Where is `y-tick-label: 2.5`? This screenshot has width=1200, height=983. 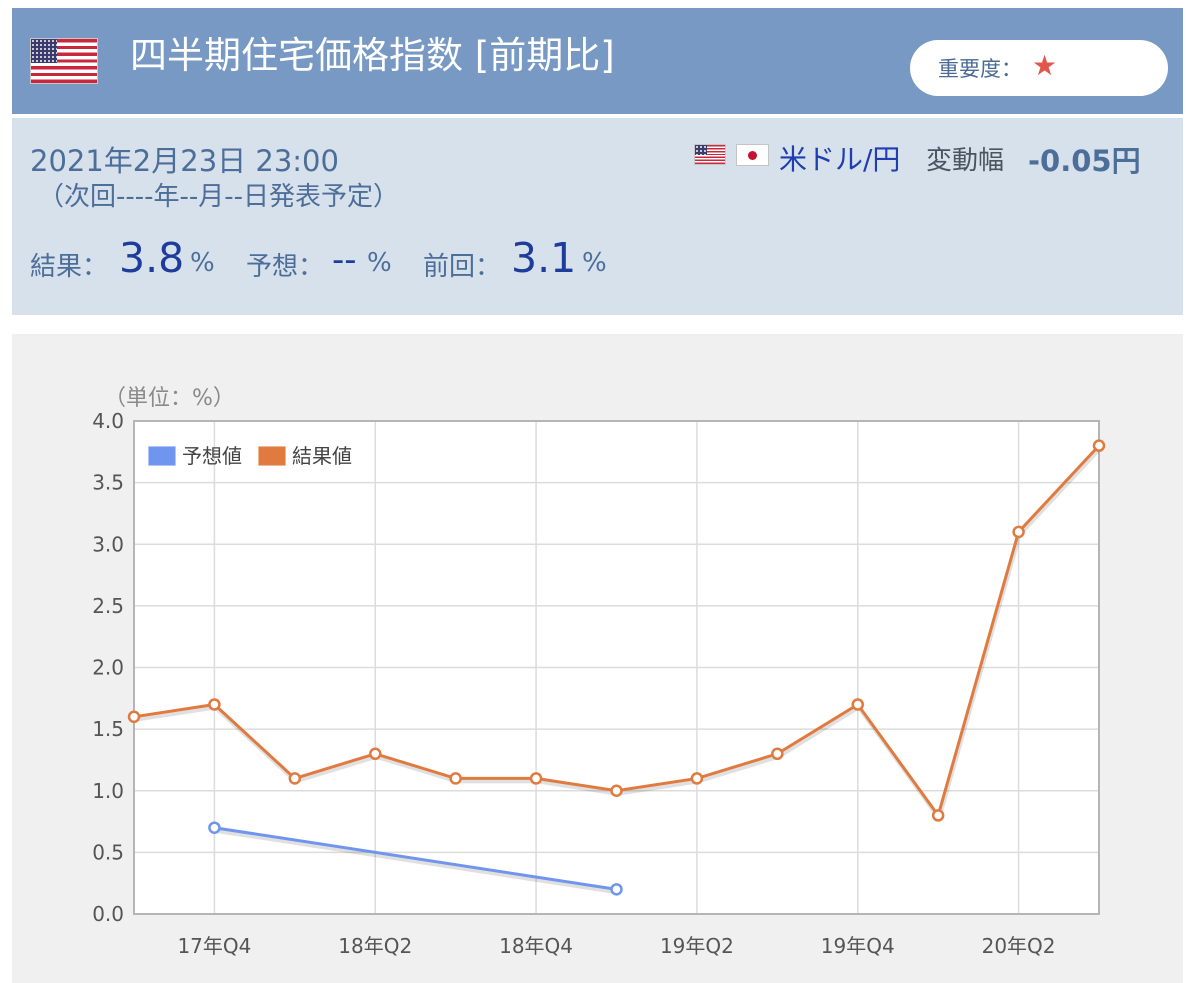
y-tick-label: 2.5 is located at coordinates (108, 606).